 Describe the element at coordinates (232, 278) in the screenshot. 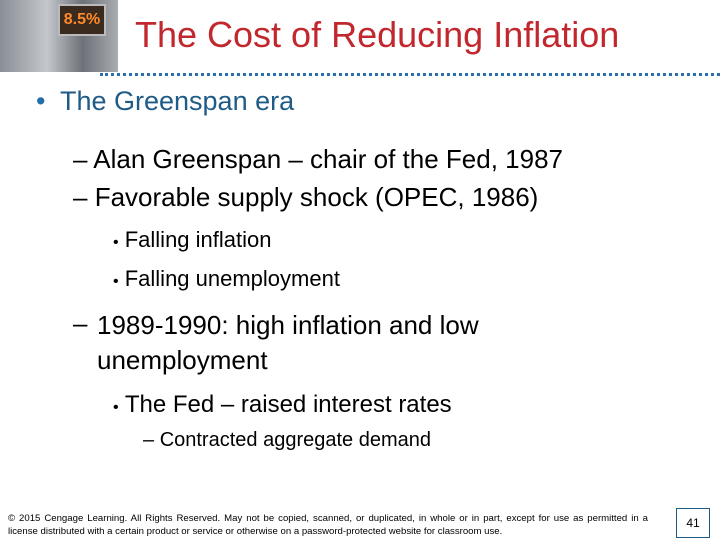

I see `bullet-text: Falling unemployment` at that location.